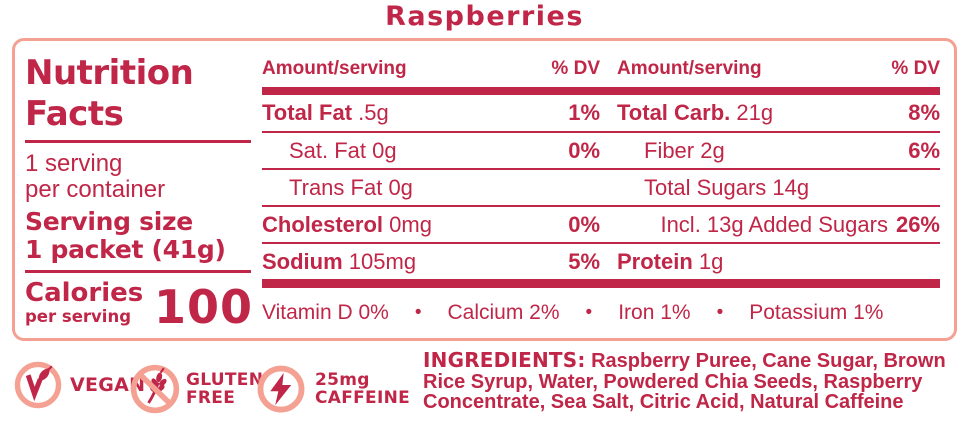 This screenshot has width=969, height=442. I want to click on nutrient-row: Trans Fat 0g Total Sugars 14g, so click(601, 186).